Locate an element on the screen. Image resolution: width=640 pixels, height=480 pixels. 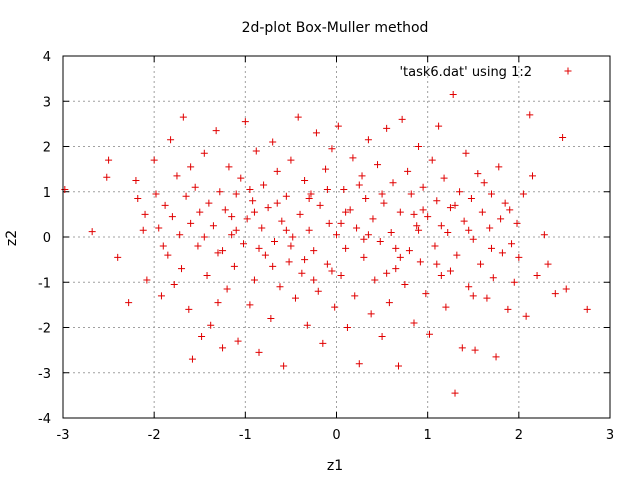
y-tick-label: 1 is located at coordinates (47, 193).